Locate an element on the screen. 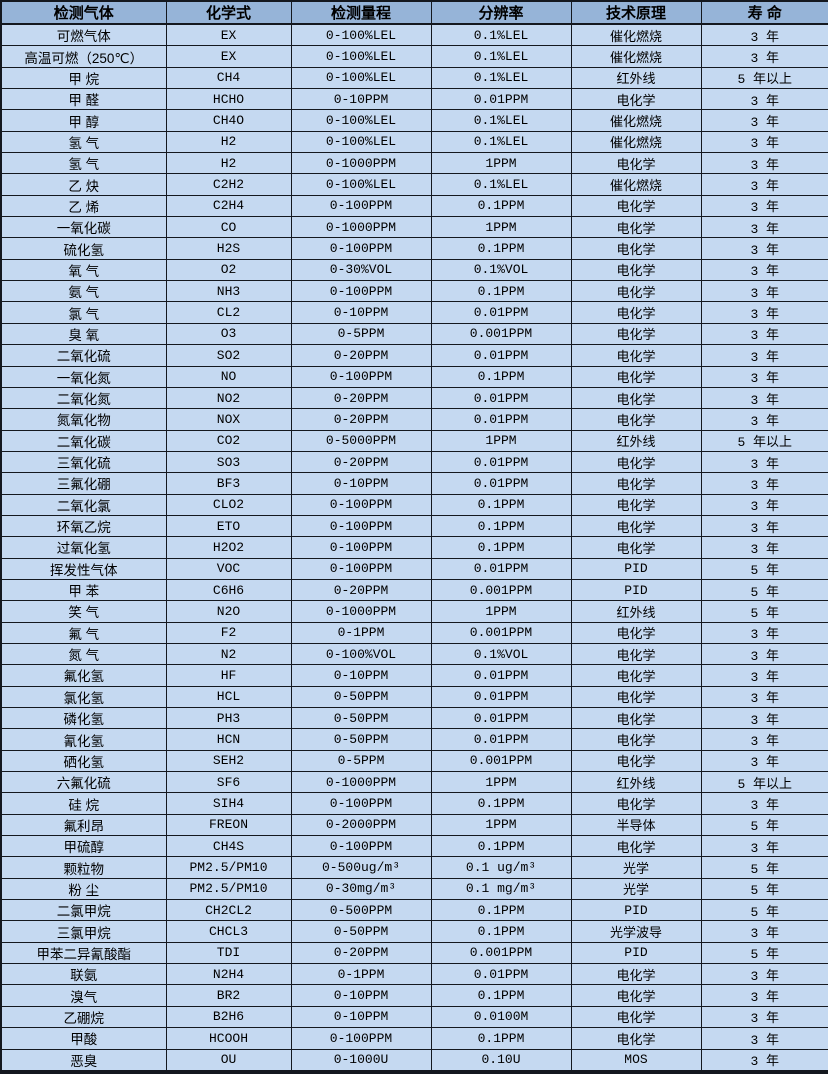 The width and height of the screenshot is (828, 1074). cell-resolution: 0.1%LEL is located at coordinates (501, 56).